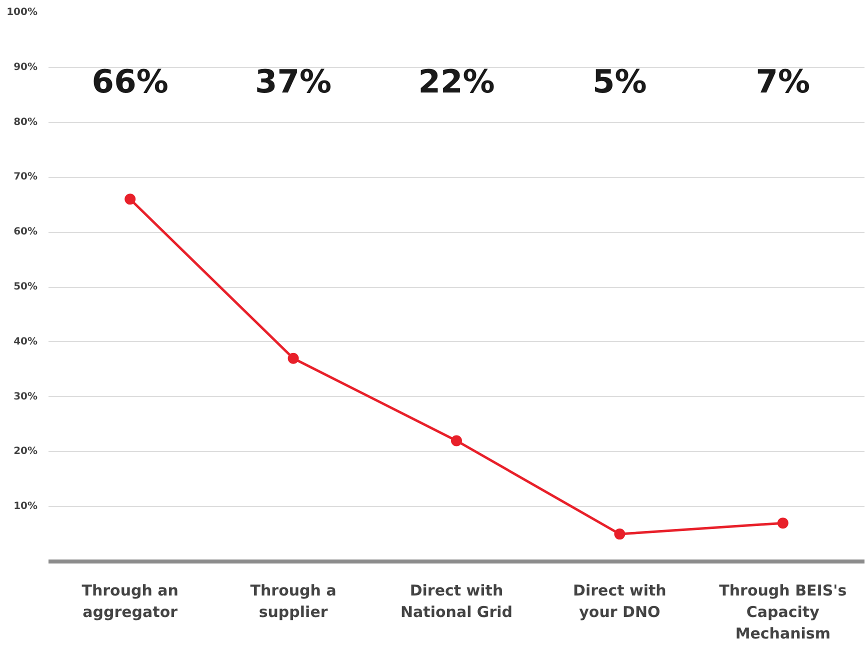 The width and height of the screenshot is (868, 645). I want to click on text: 5%, so click(619, 81).